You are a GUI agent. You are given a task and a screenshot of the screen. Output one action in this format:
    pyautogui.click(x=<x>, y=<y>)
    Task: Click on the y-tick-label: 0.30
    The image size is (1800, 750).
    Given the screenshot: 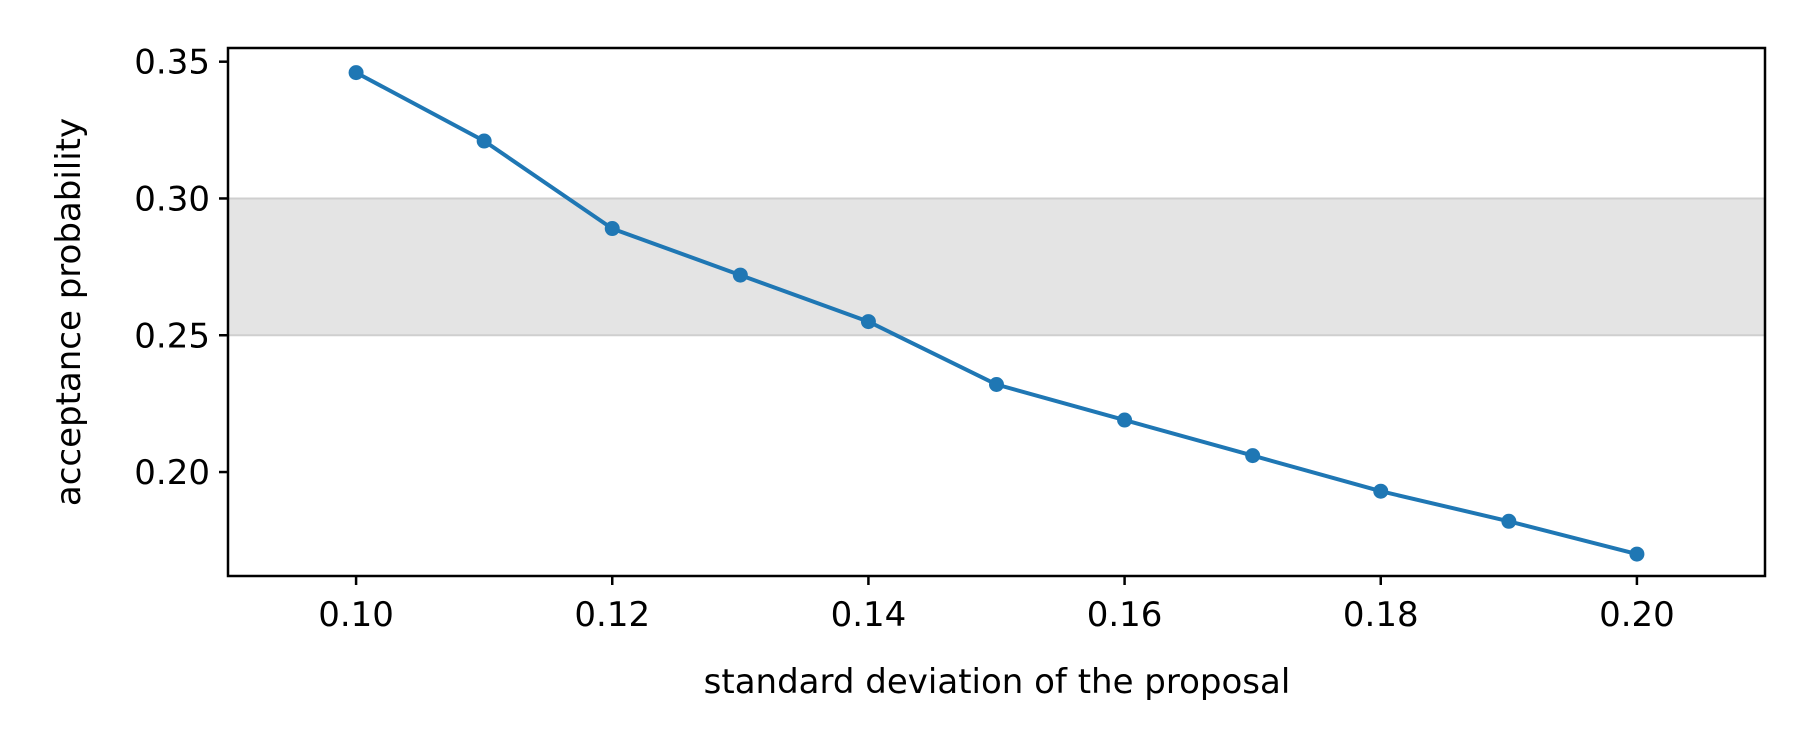 What is the action you would take?
    pyautogui.click(x=172, y=199)
    